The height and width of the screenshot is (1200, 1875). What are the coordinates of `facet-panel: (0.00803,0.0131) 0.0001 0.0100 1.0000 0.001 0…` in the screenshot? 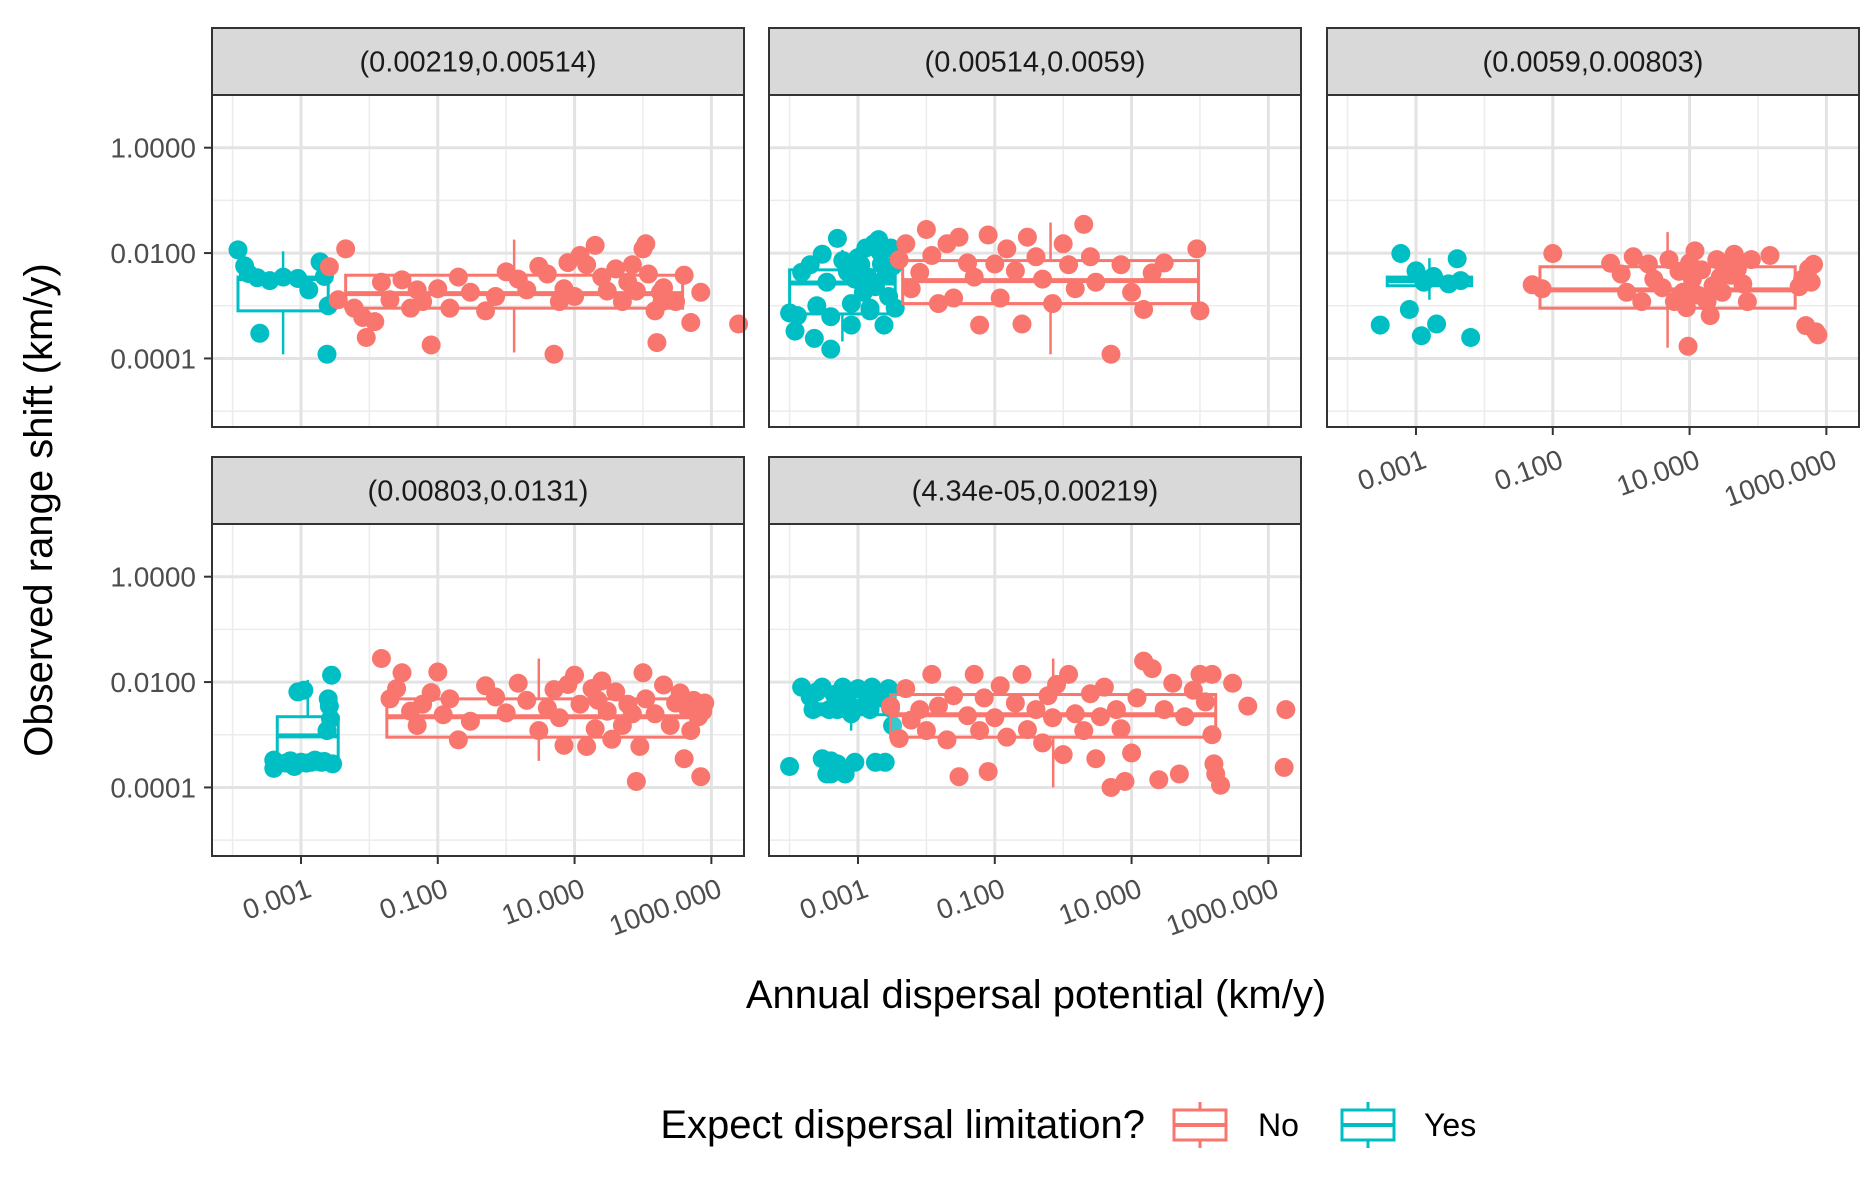 It's located at (427, 699).